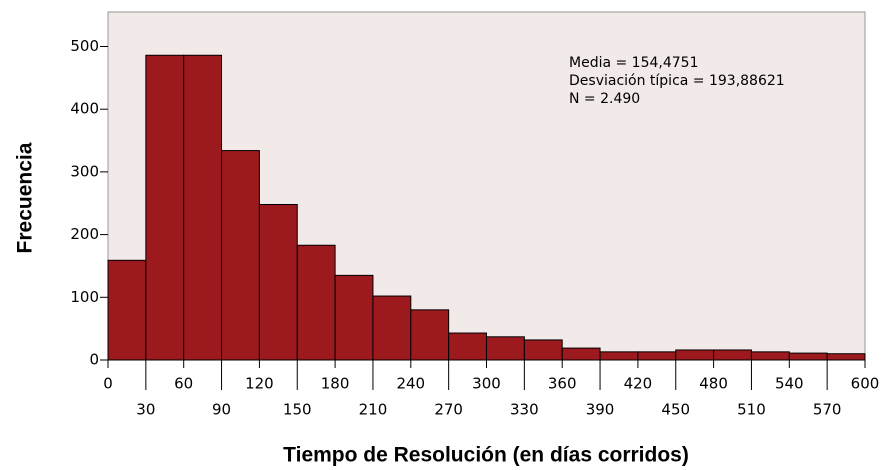  I want to click on y-tick-label: 0, so click(94, 360).